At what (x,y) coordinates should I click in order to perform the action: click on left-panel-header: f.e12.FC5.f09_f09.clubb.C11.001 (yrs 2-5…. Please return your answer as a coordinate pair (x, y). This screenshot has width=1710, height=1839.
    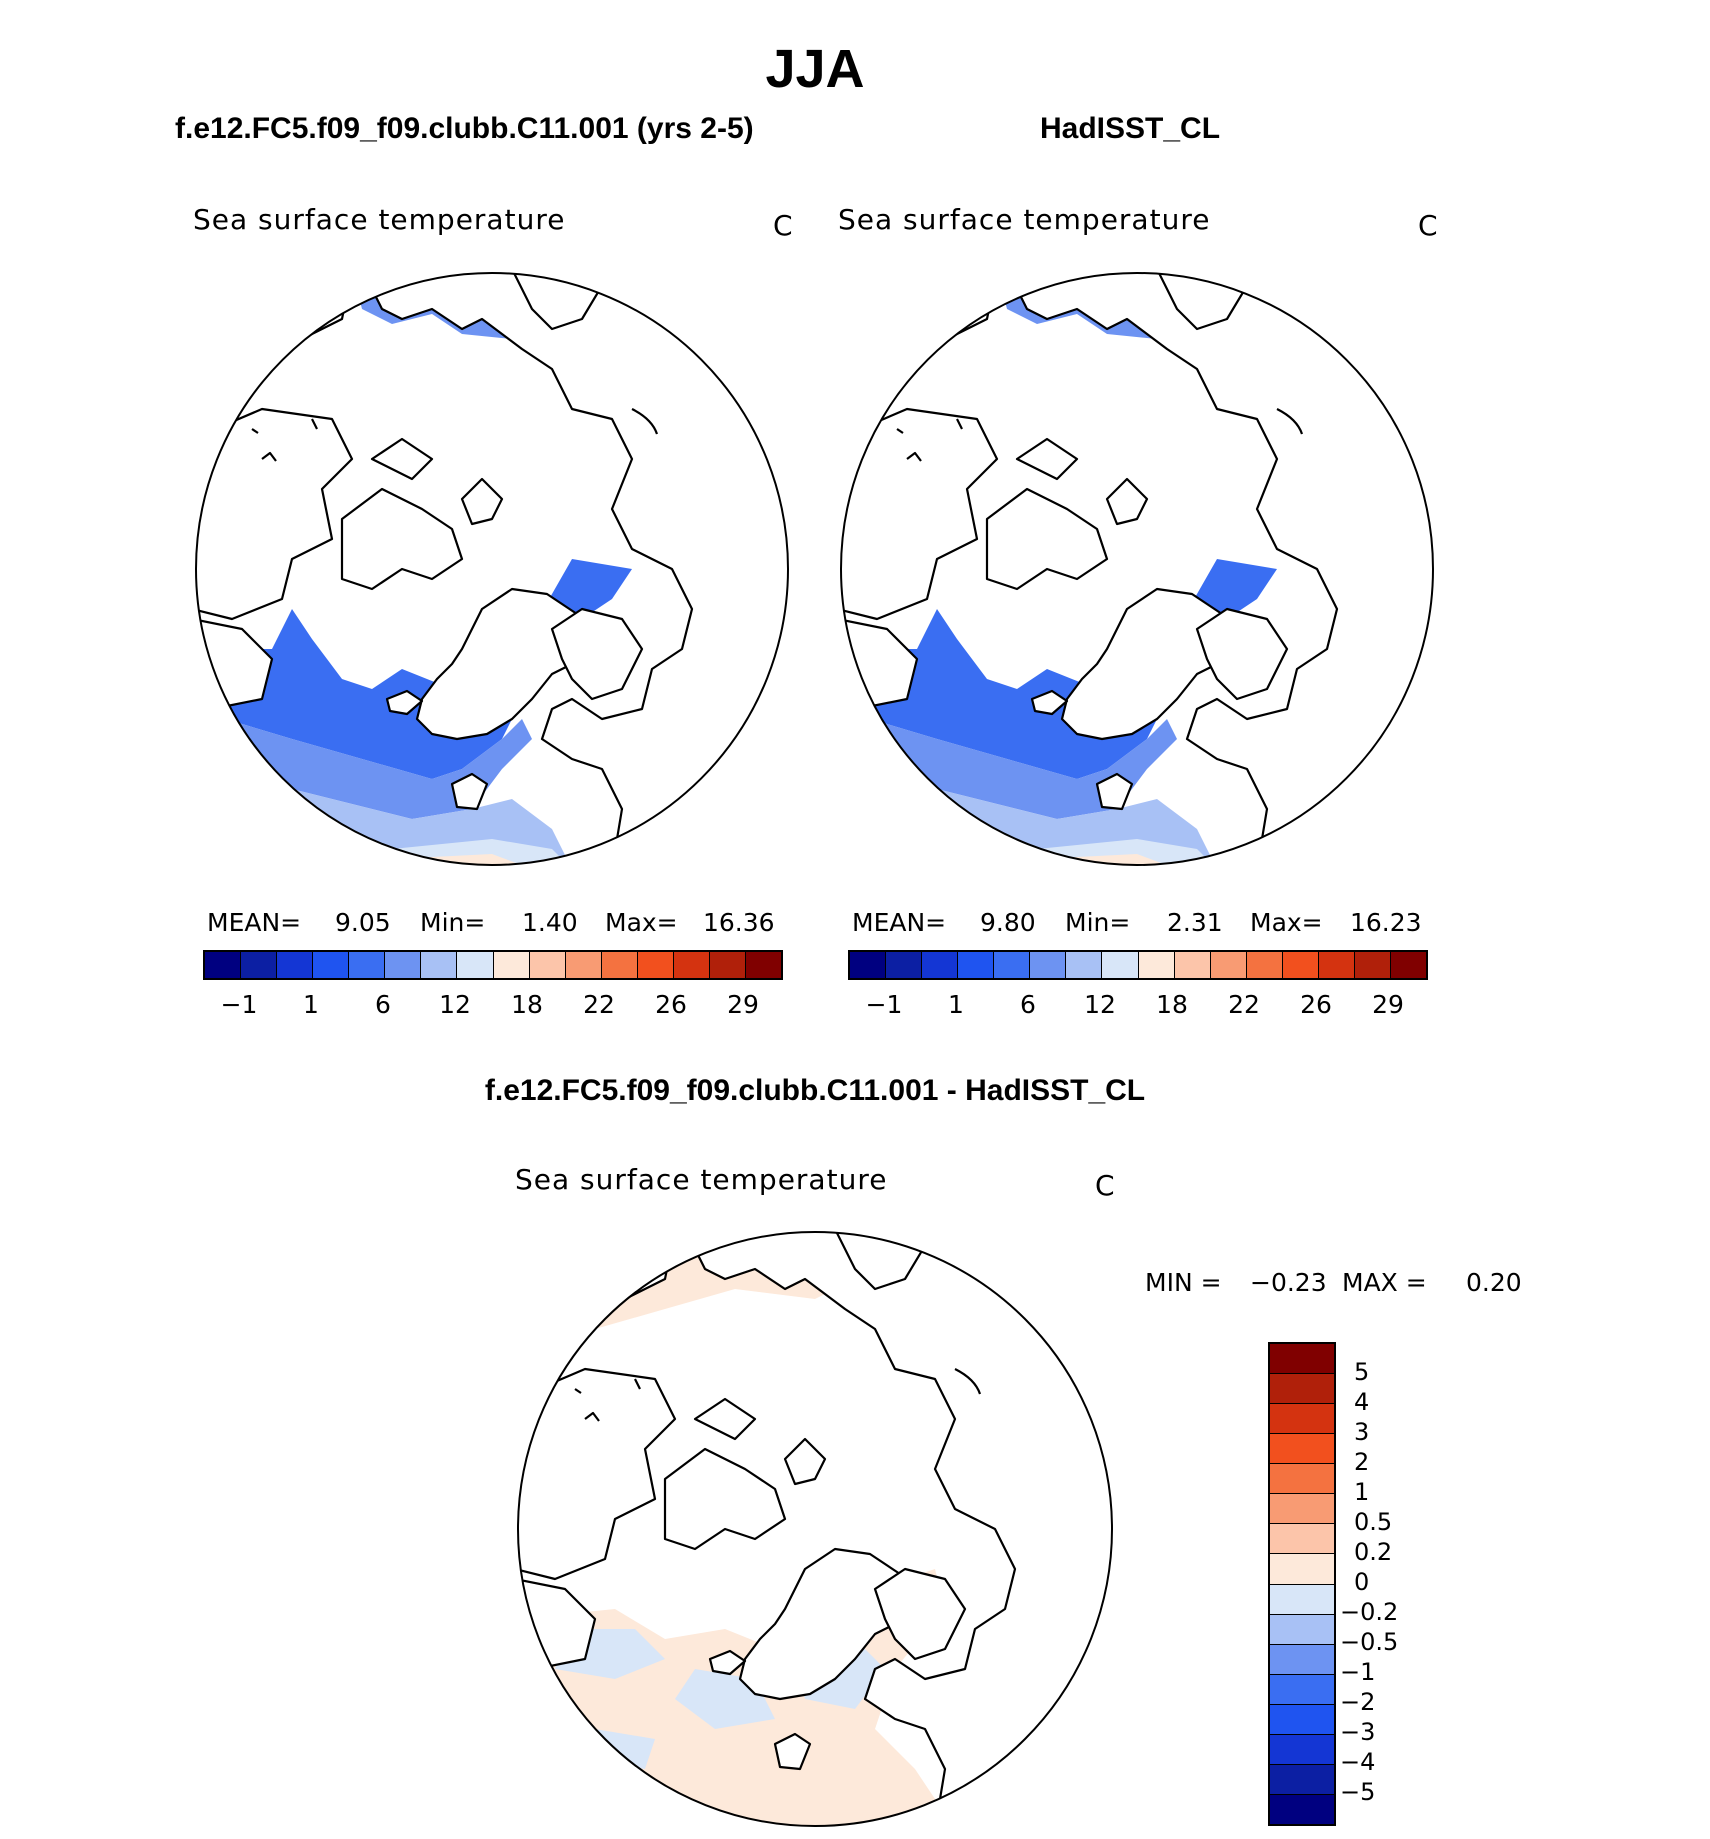
    Looking at the image, I should click on (464, 128).